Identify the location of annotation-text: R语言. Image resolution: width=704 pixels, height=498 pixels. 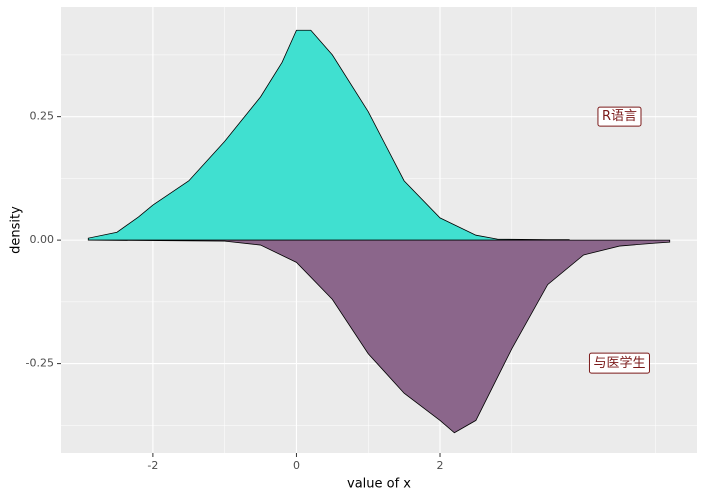
(619, 116).